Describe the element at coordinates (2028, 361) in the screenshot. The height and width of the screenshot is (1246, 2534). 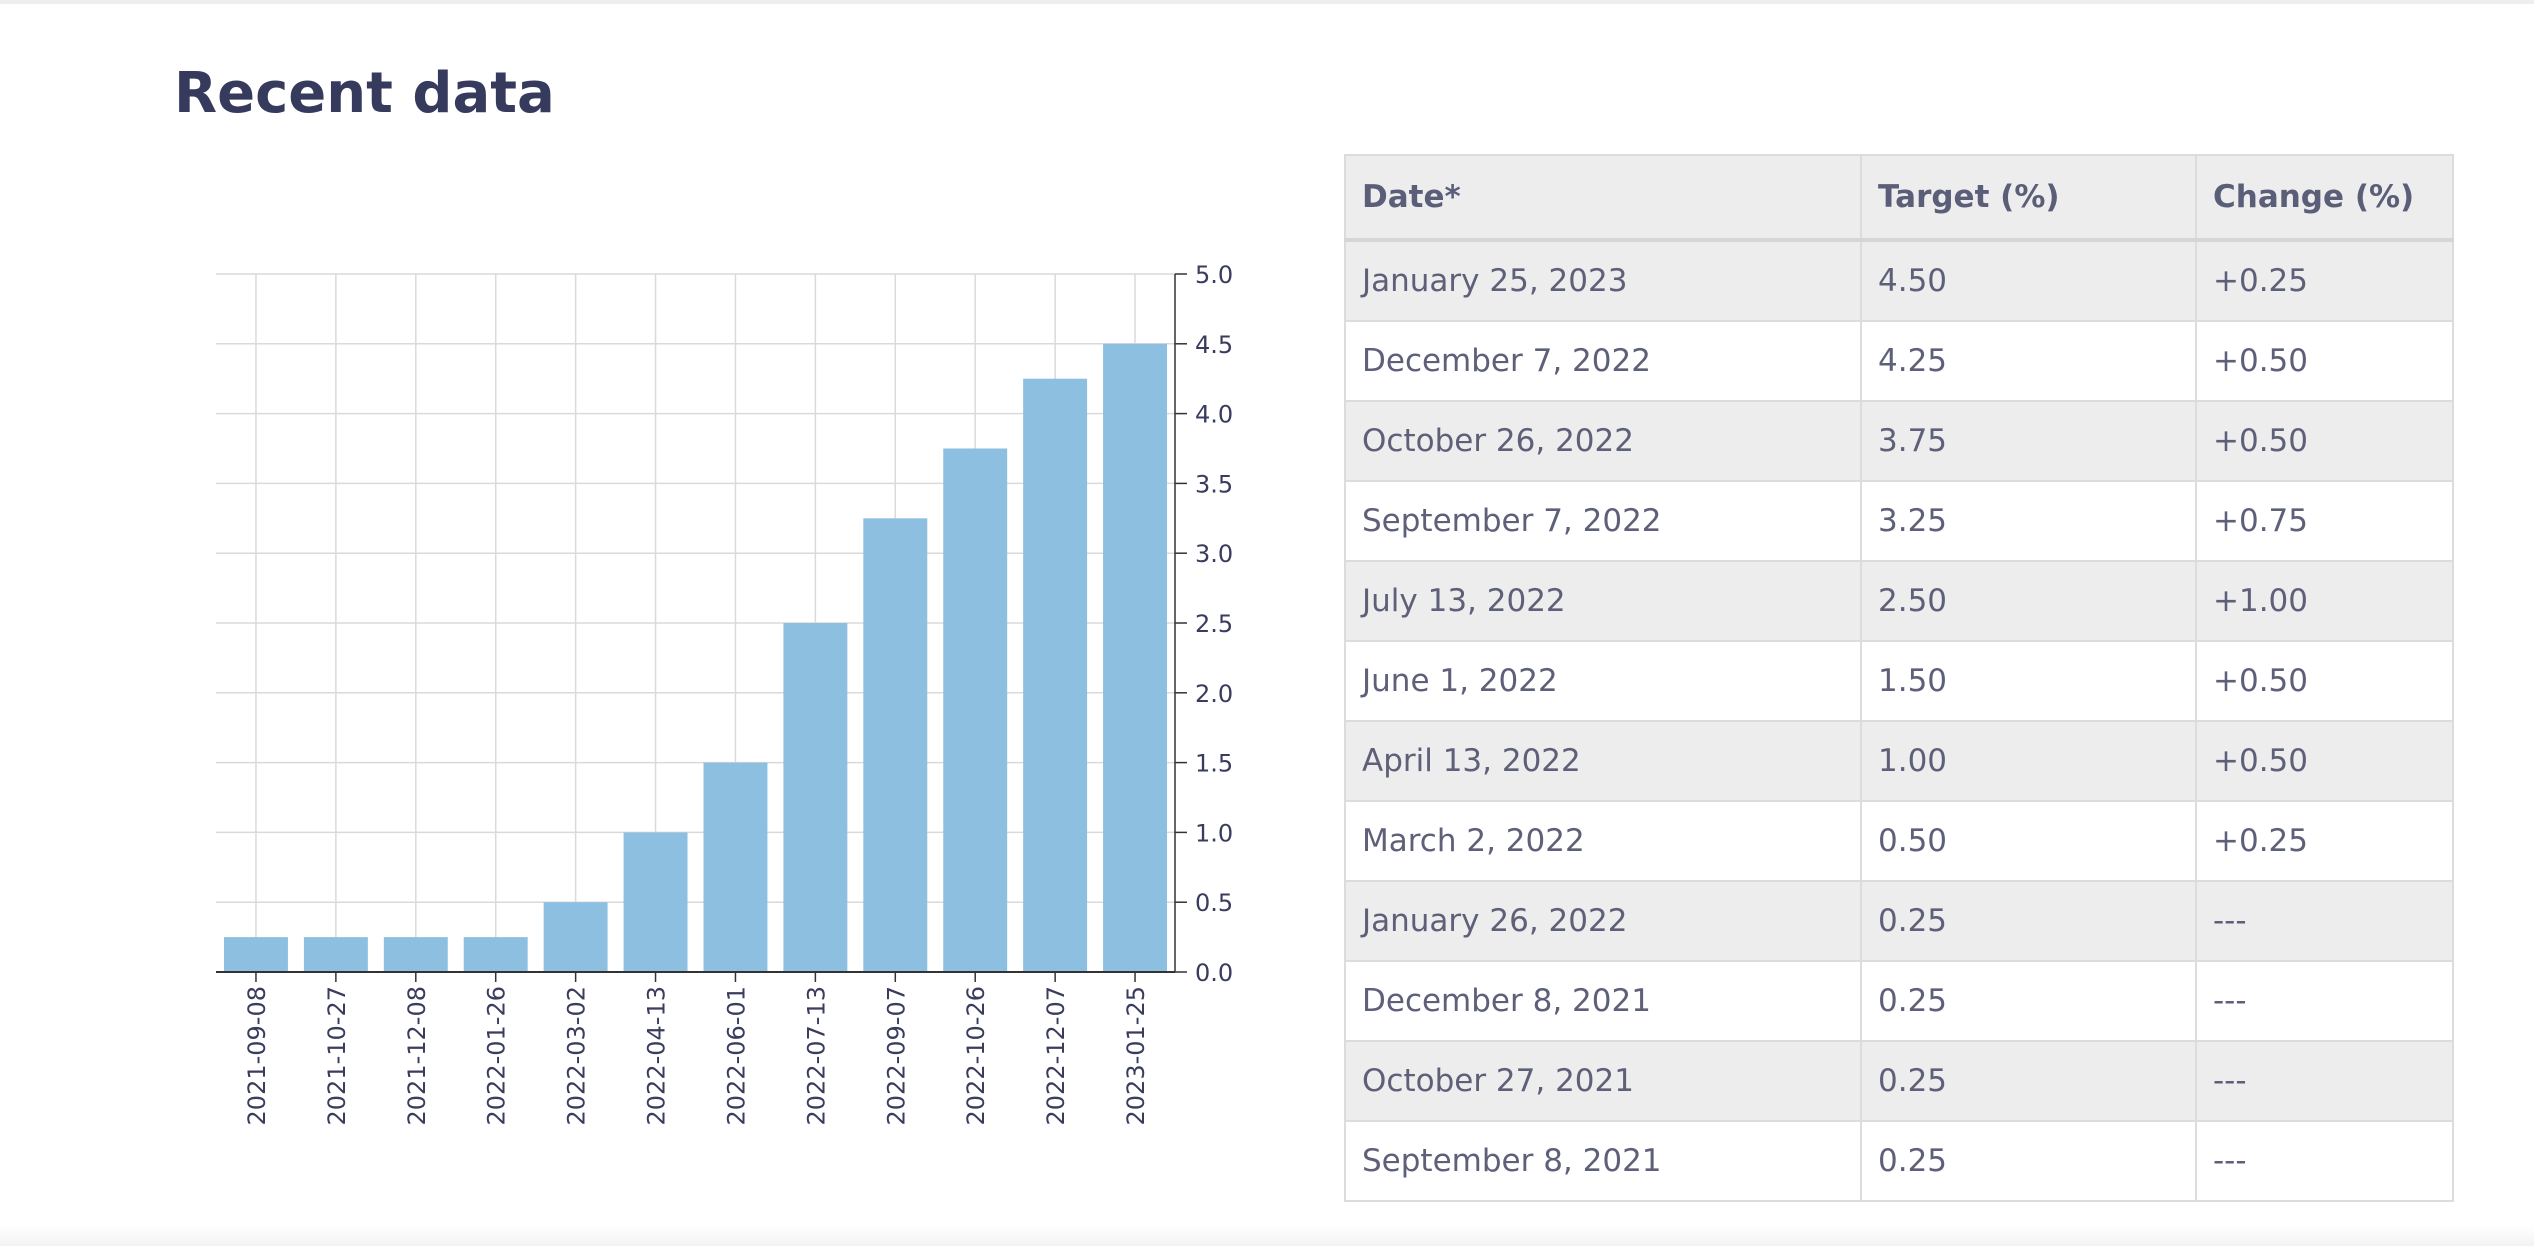
I see `cell-target: 4.25` at that location.